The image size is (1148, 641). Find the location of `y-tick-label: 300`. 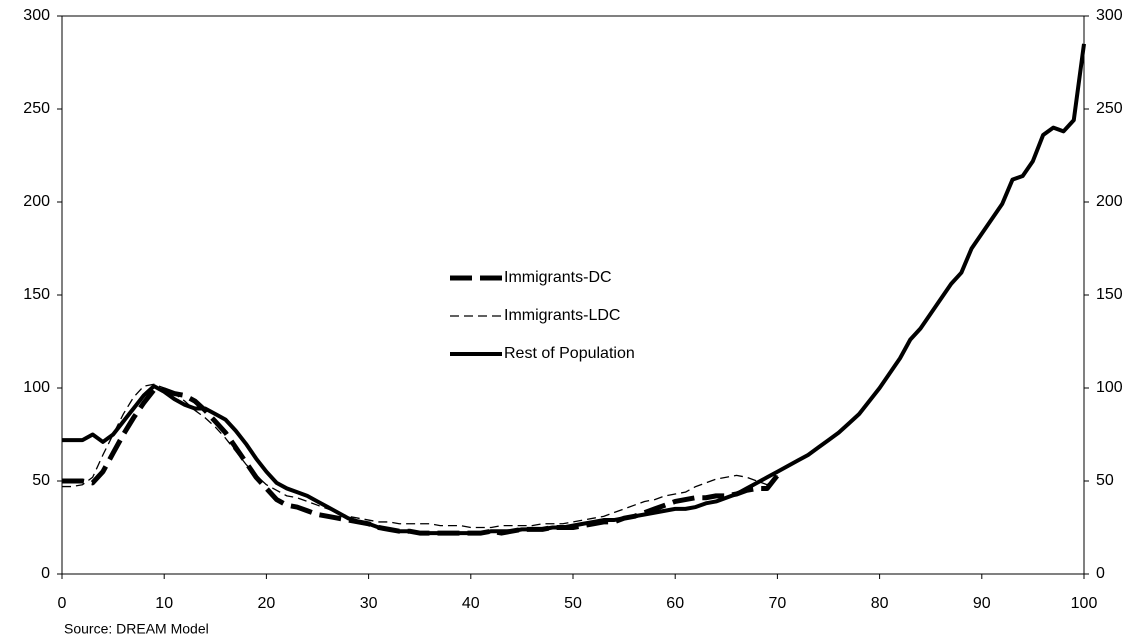

y-tick-label: 300 is located at coordinates (36, 15).